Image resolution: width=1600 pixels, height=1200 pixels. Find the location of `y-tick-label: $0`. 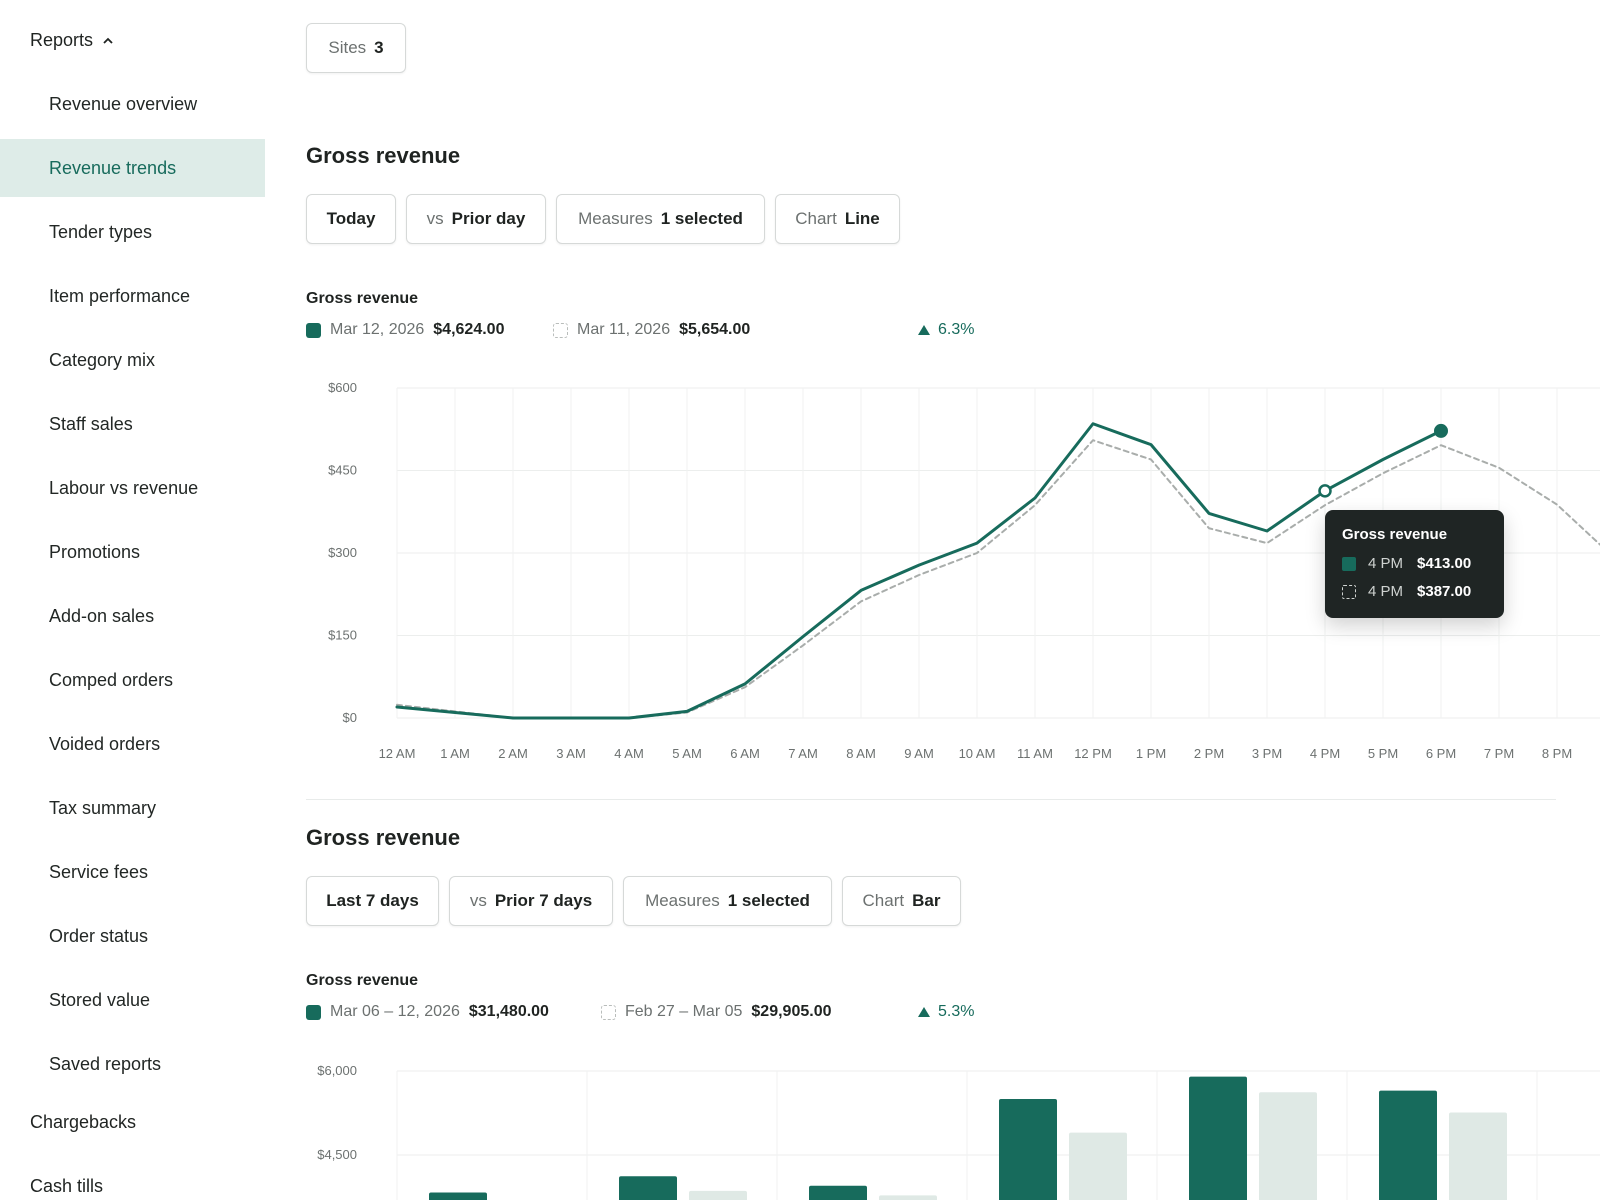

y-tick-label: $0 is located at coordinates (350, 717).